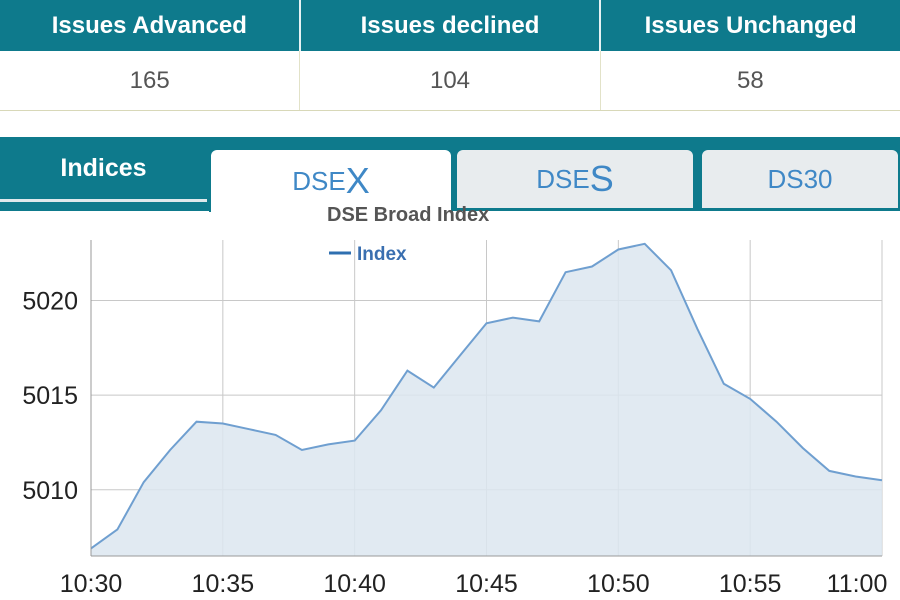 The image size is (900, 600). What do you see at coordinates (601, 178) in the screenshot?
I see `tab-dses-suffix: S` at bounding box center [601, 178].